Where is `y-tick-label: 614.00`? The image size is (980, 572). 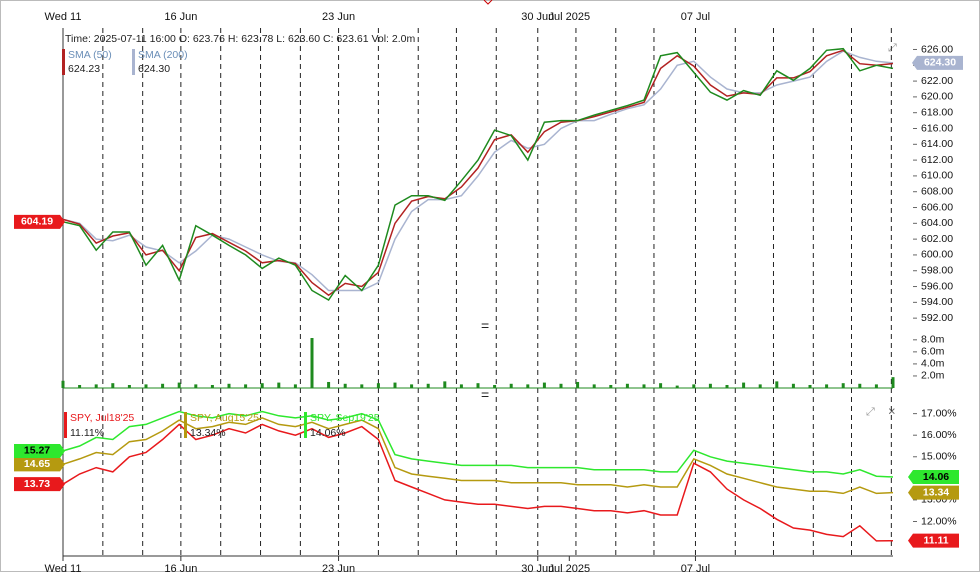 y-tick-label: 614.00 is located at coordinates (937, 144).